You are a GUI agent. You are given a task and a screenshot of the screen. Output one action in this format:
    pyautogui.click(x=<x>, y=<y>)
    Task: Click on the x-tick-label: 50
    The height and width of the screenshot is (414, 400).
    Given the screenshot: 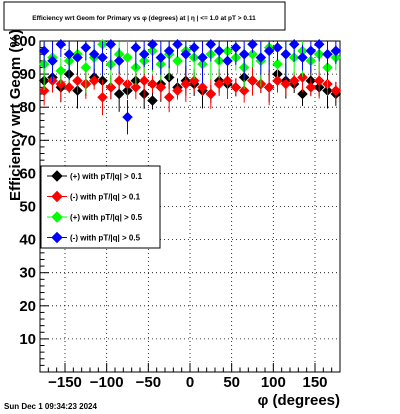 What is the action you would take?
    pyautogui.click(x=231, y=382)
    